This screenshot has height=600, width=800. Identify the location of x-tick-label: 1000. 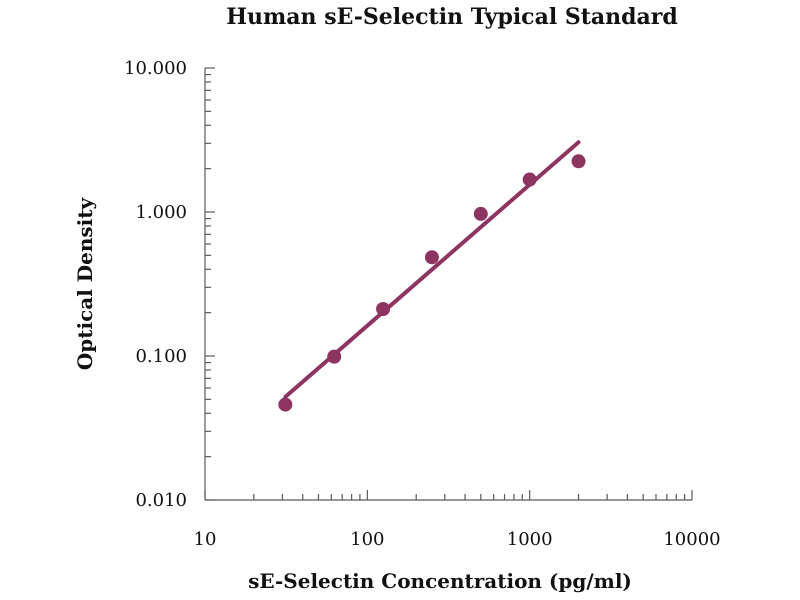
(530, 539).